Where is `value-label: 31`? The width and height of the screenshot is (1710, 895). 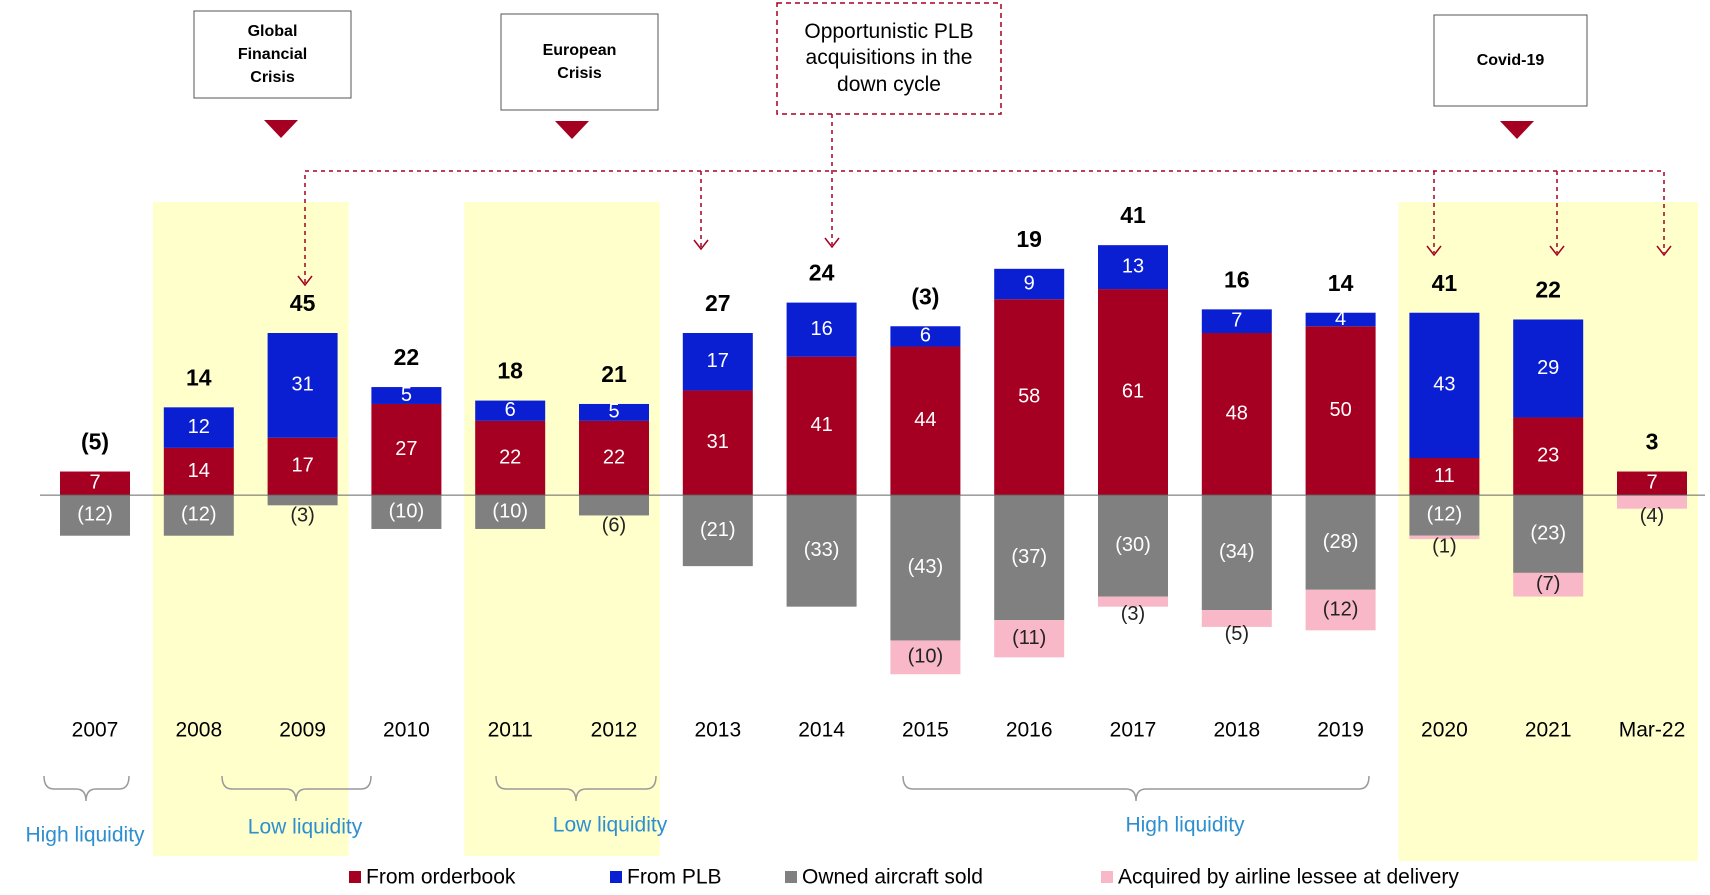
value-label: 31 is located at coordinates (718, 442).